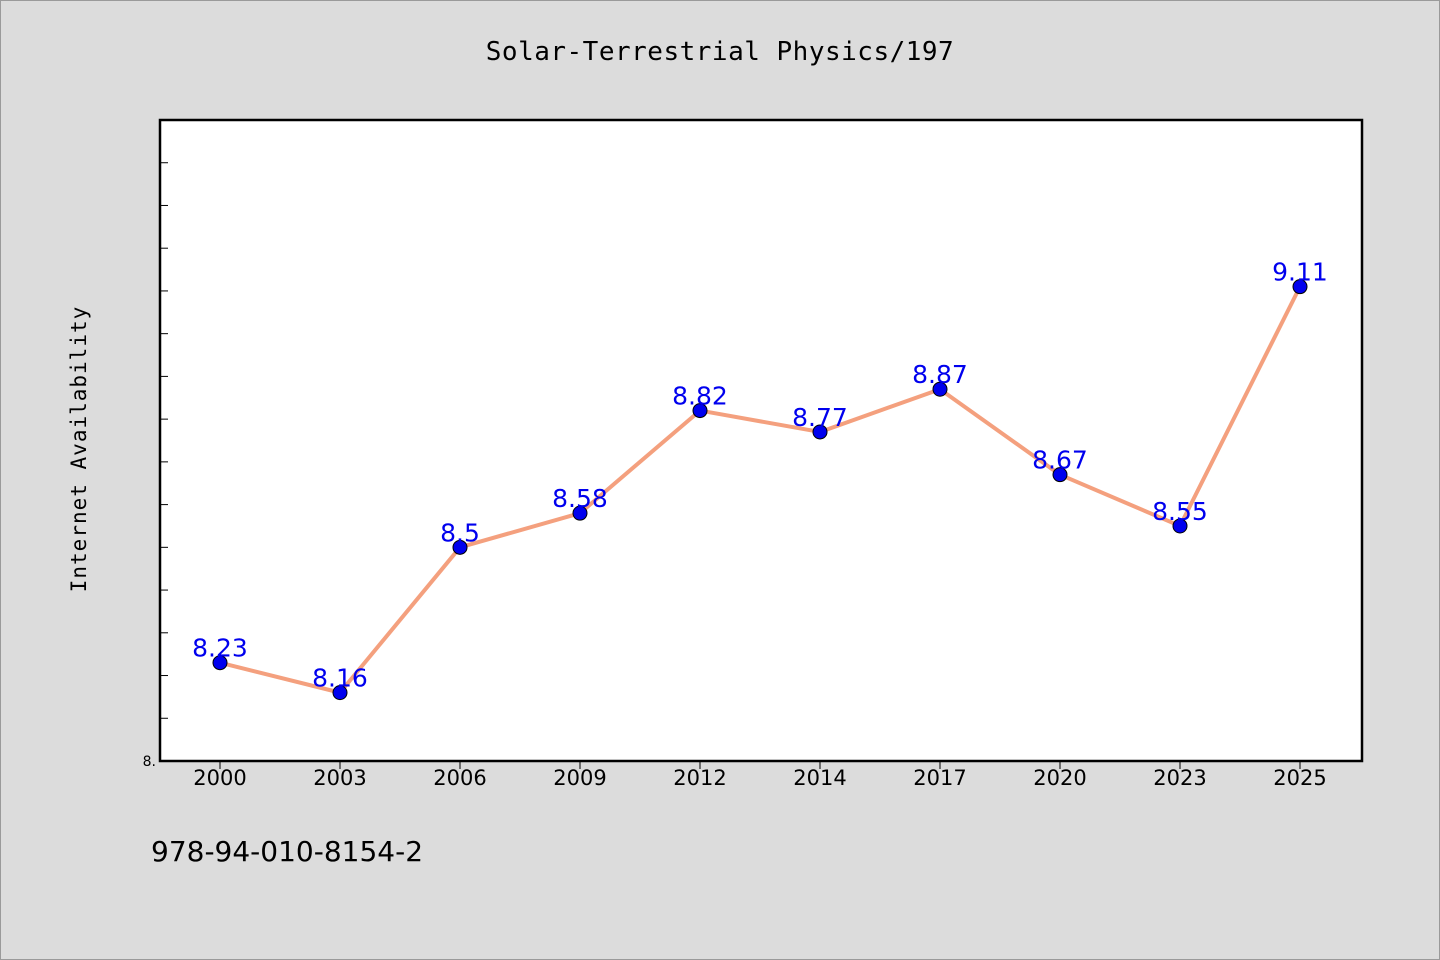  Describe the element at coordinates (820, 417) in the screenshot. I see `data-label: 8.77` at that location.